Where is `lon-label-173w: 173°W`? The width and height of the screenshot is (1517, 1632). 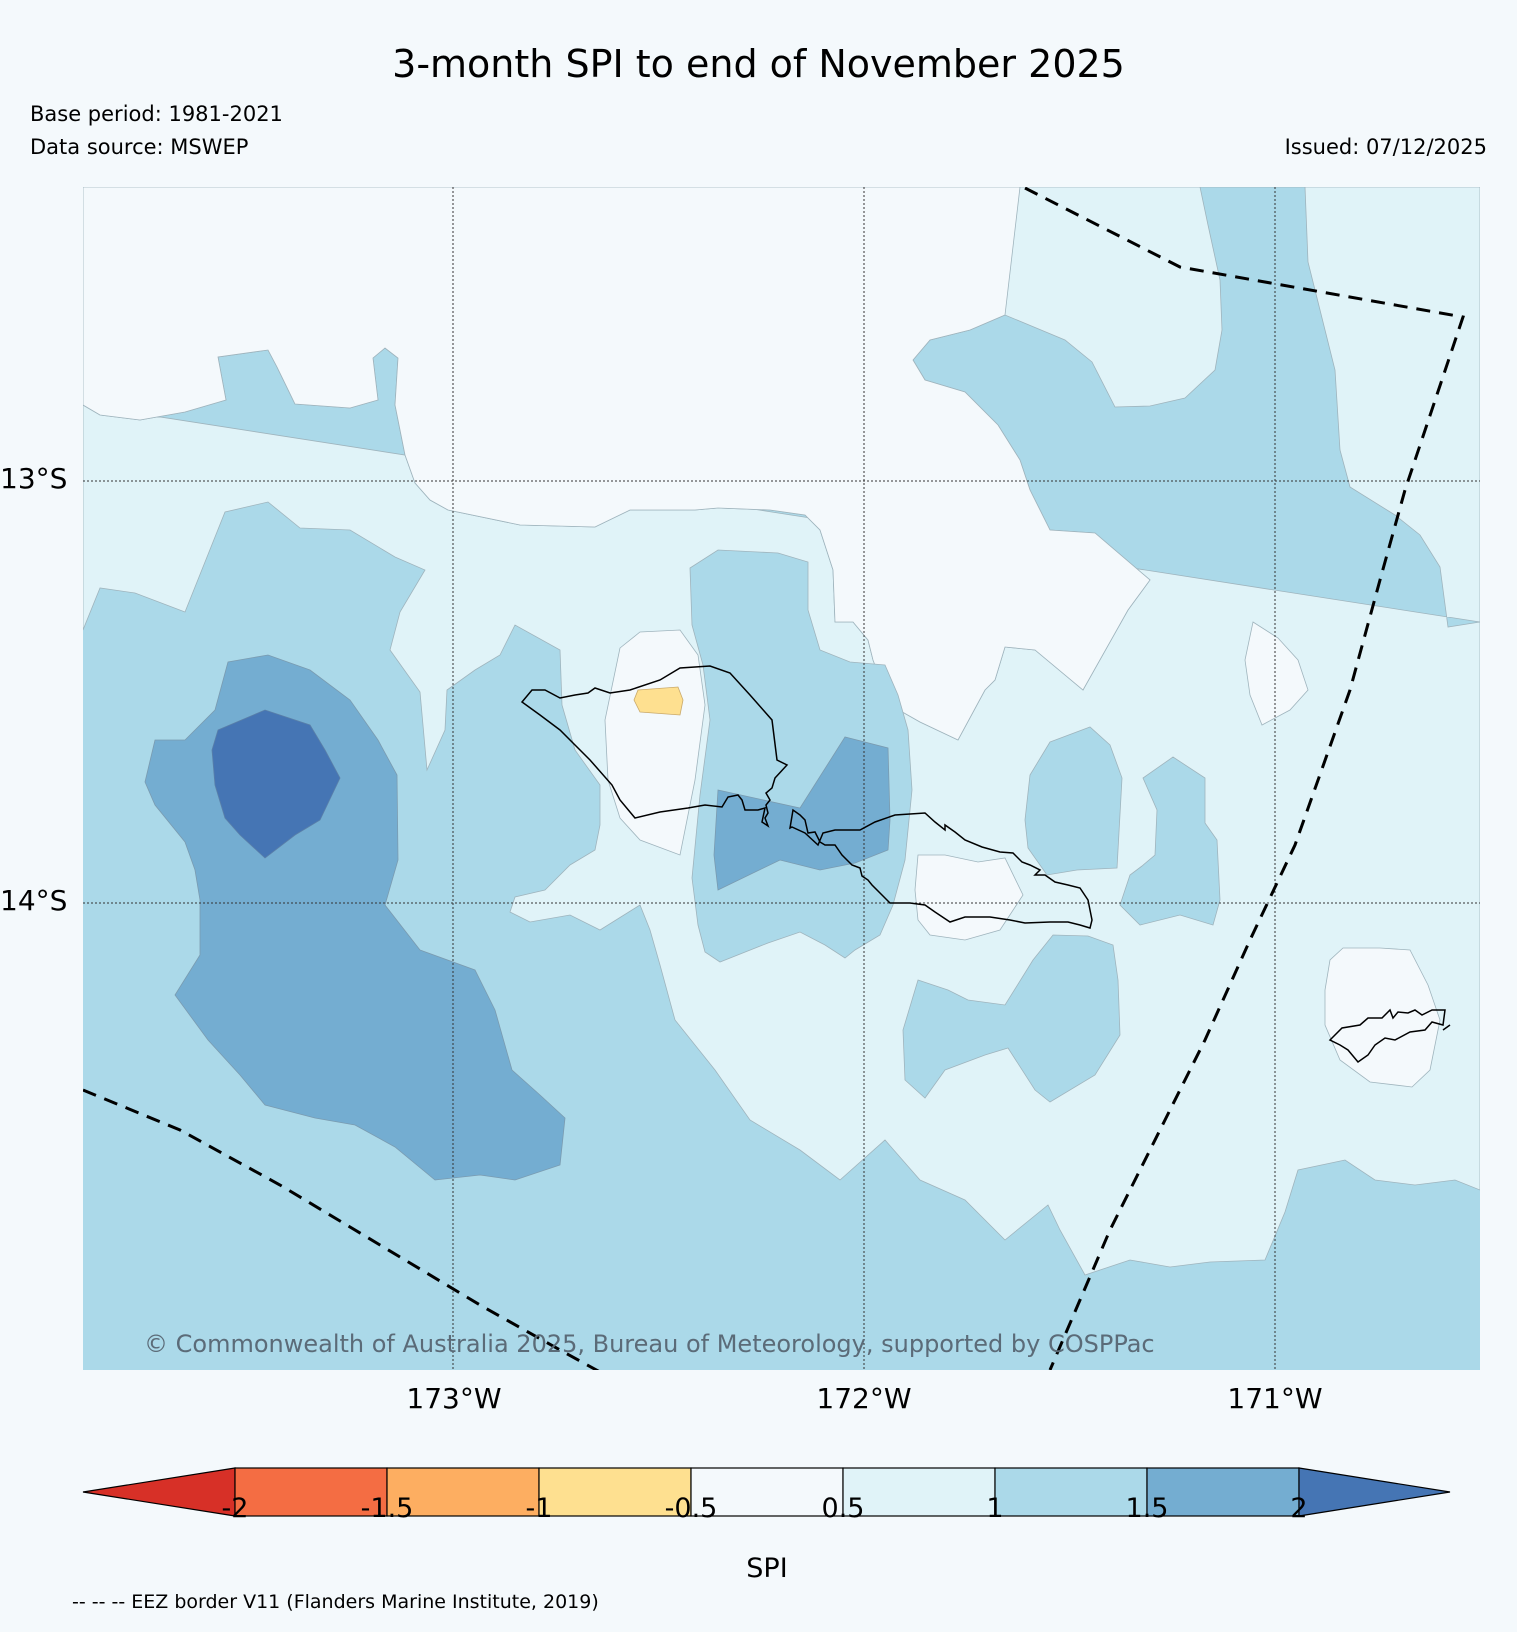
lon-label-173w: 173°W is located at coordinates (454, 1398).